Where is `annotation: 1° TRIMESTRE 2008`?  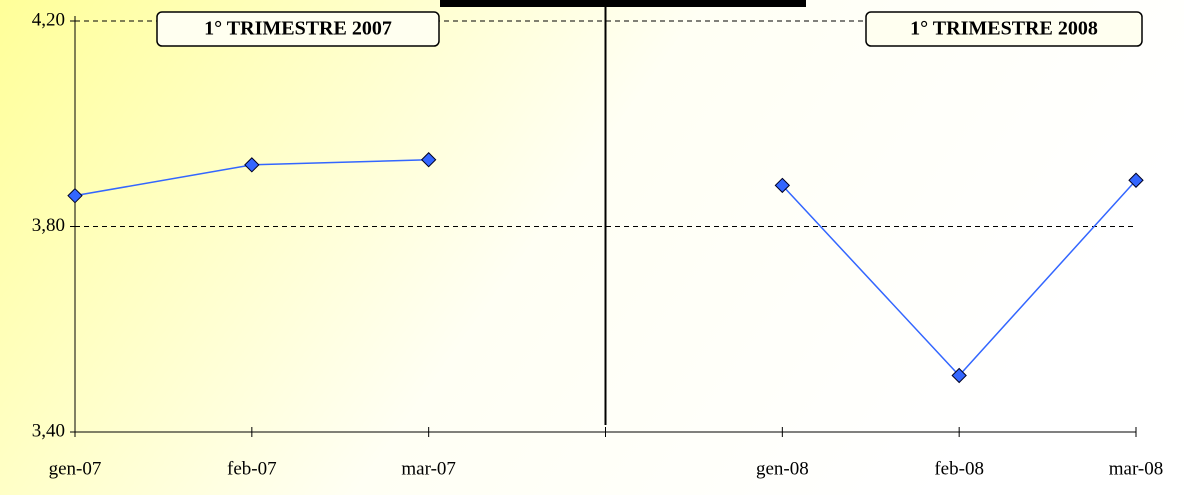 annotation: 1° TRIMESTRE 2008 is located at coordinates (1004, 29).